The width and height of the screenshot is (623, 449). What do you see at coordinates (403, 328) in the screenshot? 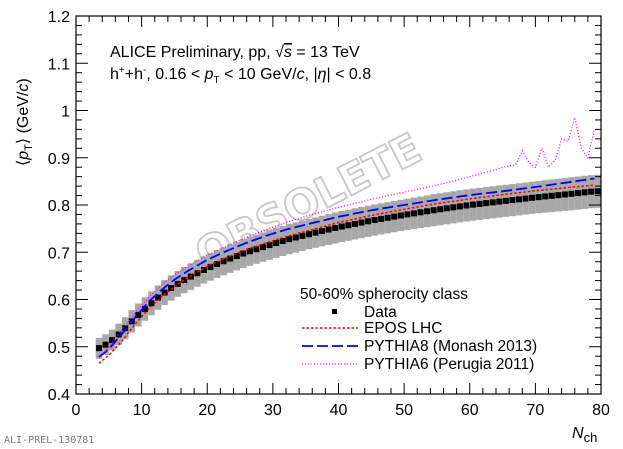
I see `legend-label-epos: EPOS LHC` at bounding box center [403, 328].